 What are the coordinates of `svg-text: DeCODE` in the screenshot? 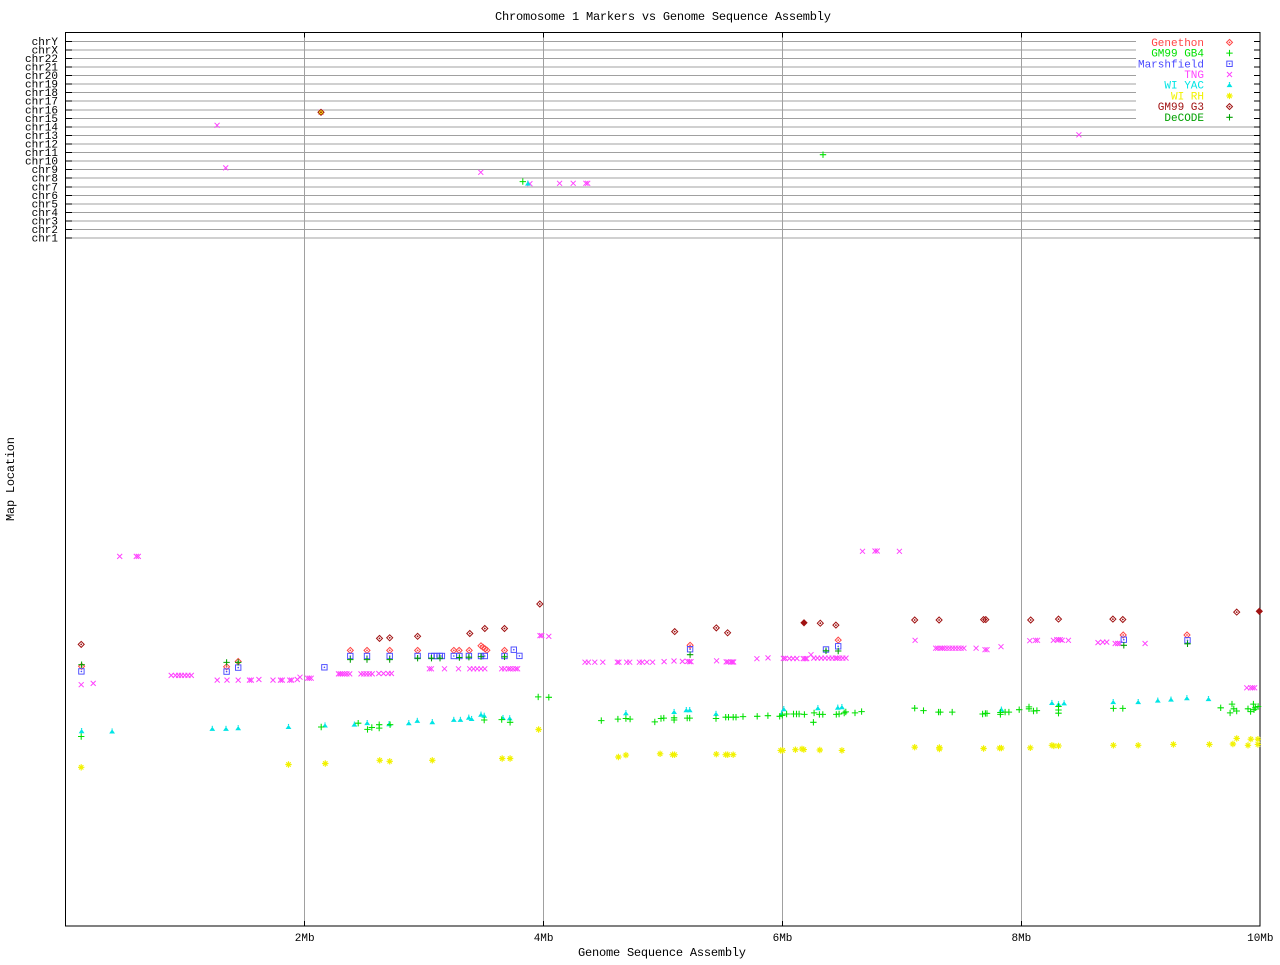 It's located at (1184, 119).